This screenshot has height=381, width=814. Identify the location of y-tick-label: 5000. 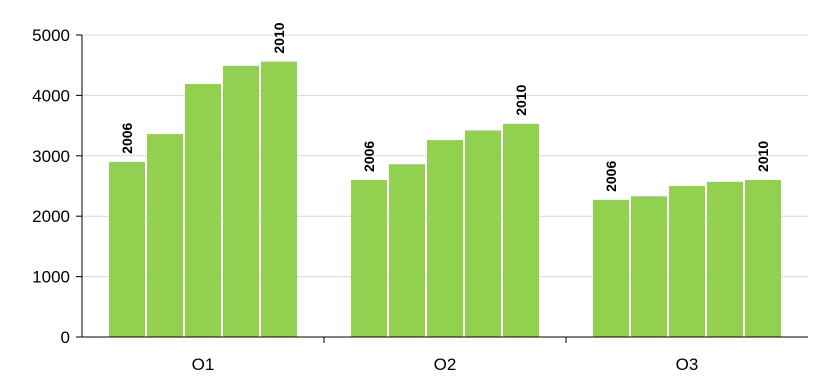
(51, 35).